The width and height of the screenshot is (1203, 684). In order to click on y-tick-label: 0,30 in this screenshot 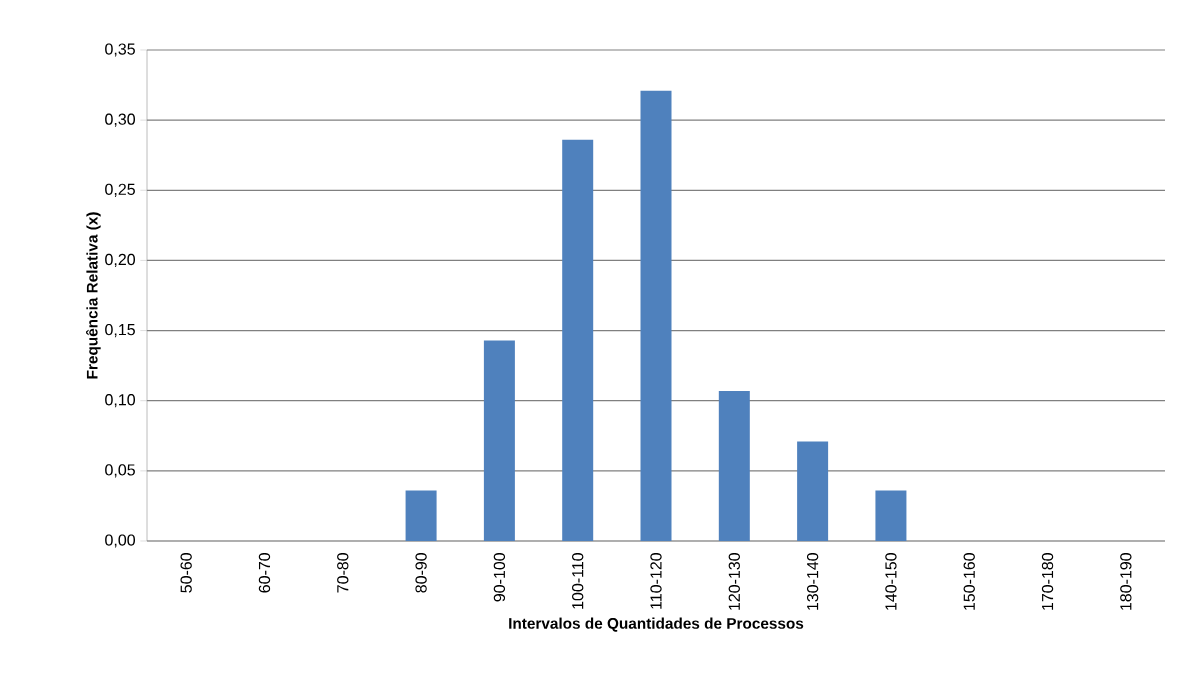, I will do `click(120, 120)`.